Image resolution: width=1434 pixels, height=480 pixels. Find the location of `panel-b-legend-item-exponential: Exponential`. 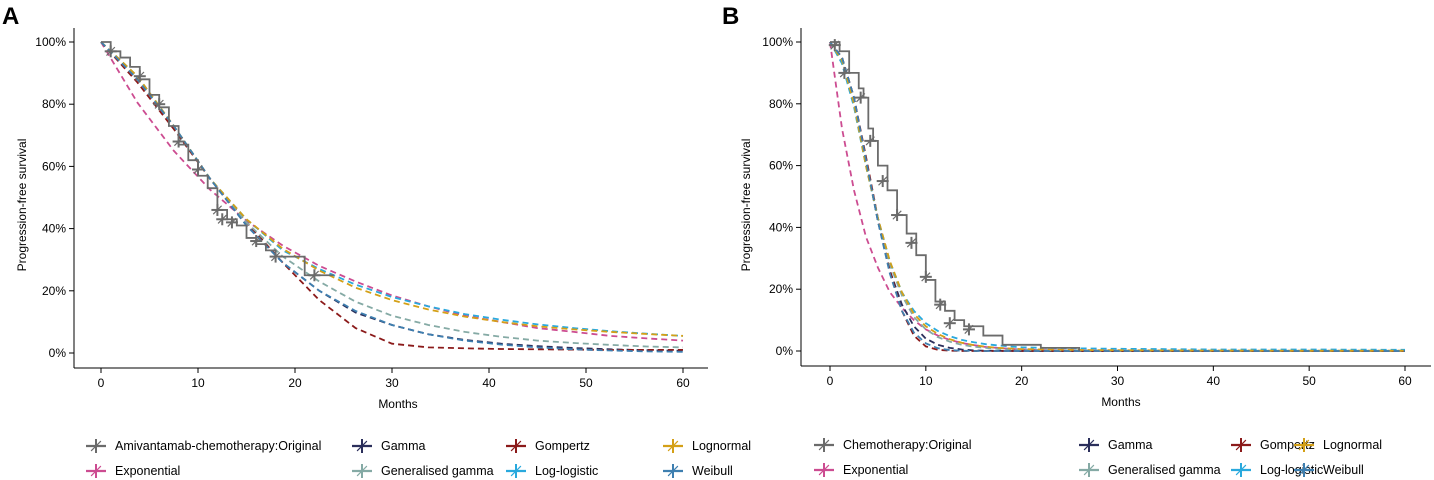

panel-b-legend-item-exponential: Exponential is located at coordinates (861, 470).